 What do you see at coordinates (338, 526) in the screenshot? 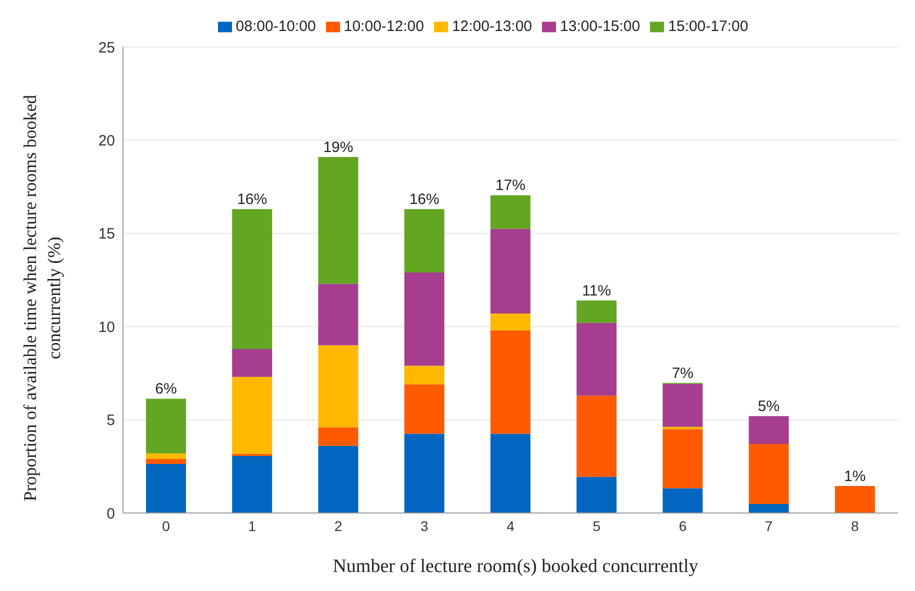
I see `x-tick-label: 2` at bounding box center [338, 526].